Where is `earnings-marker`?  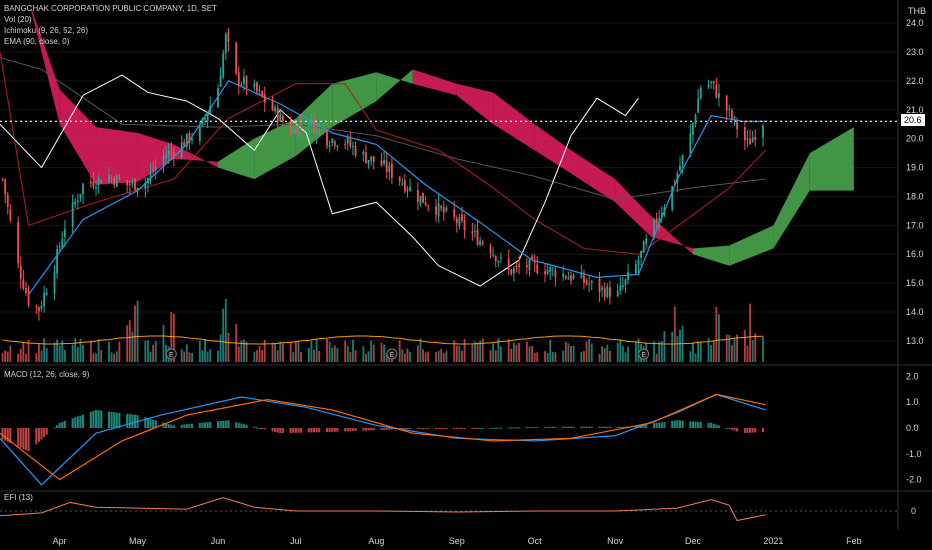 earnings-marker is located at coordinates (392, 354).